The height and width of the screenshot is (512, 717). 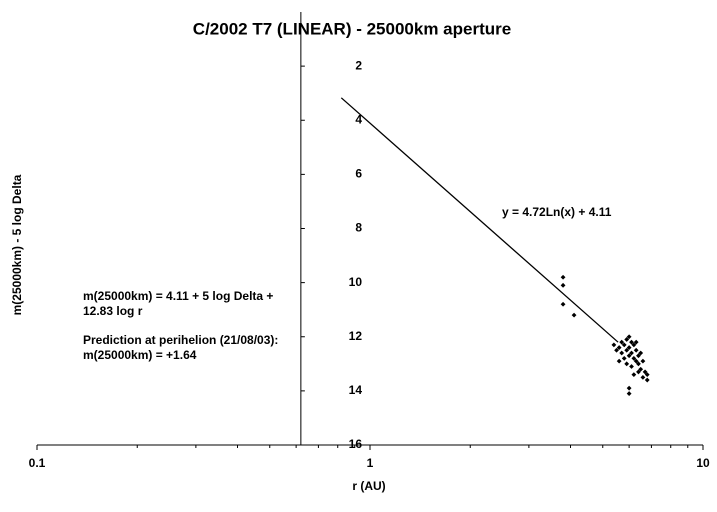 I want to click on x-tick-label: 0.1, so click(x=37, y=463).